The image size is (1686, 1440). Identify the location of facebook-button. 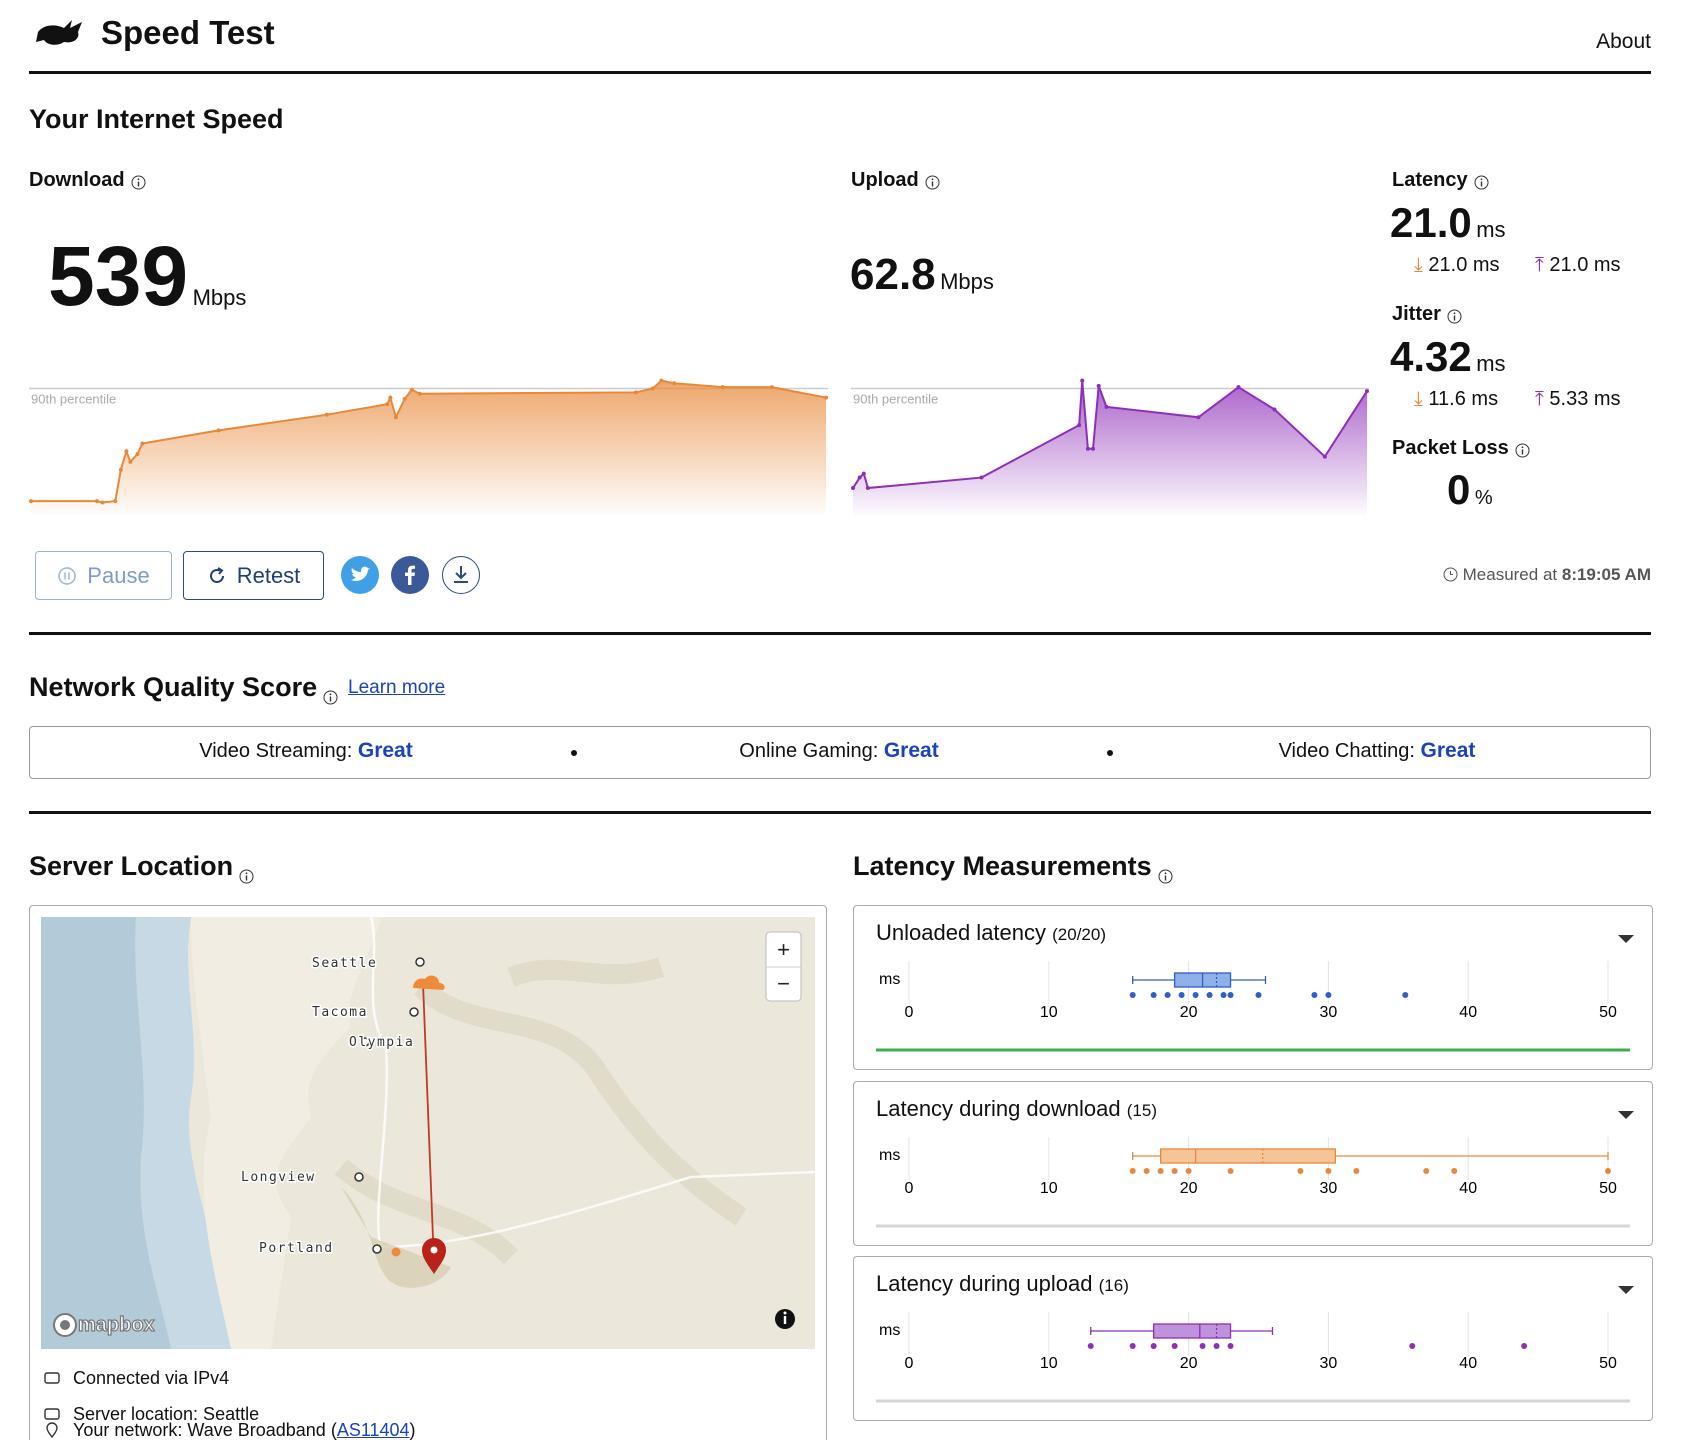
(410, 575).